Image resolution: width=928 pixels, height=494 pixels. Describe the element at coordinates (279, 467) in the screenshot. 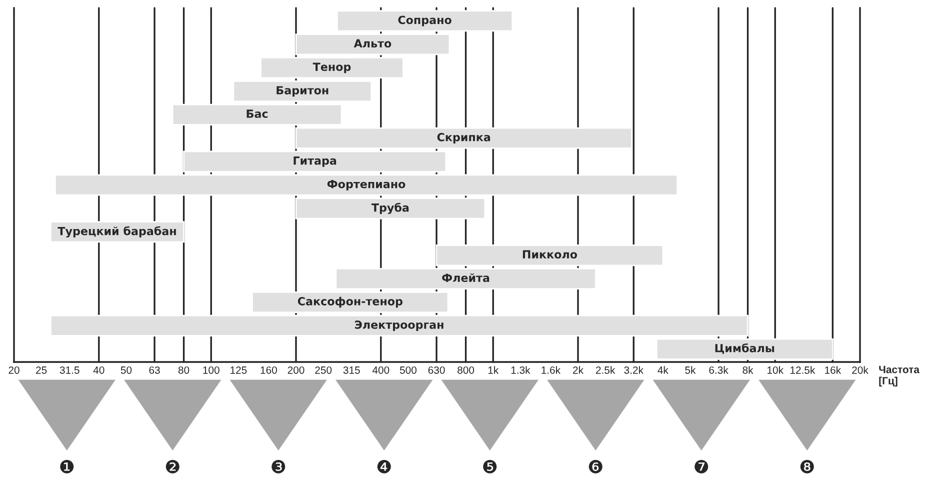

I see `text: ❸` at that location.